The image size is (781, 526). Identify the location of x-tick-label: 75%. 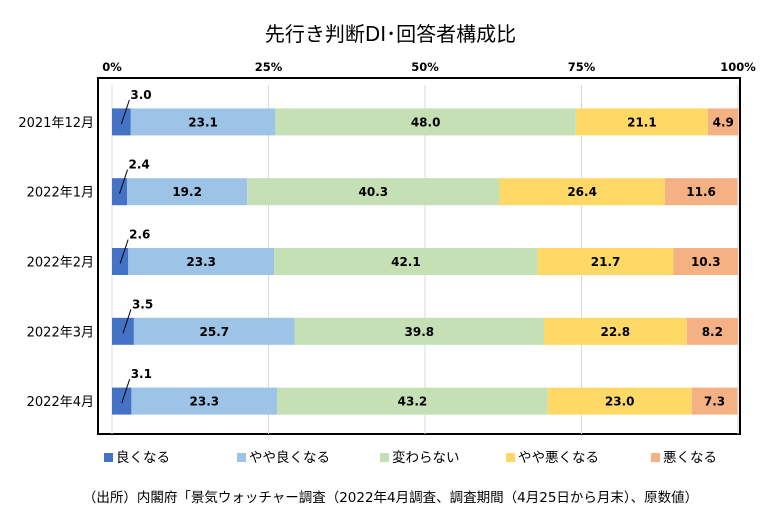
(582, 67).